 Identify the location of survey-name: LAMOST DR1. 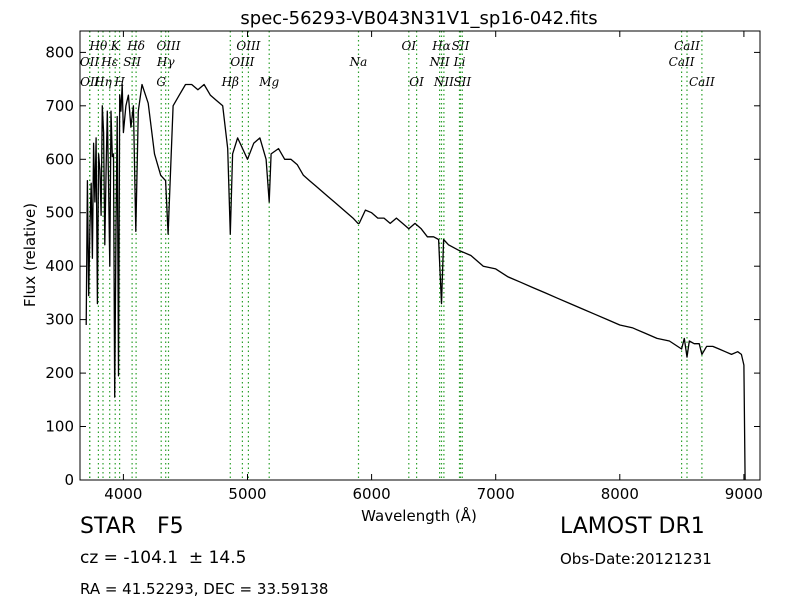
(632, 526).